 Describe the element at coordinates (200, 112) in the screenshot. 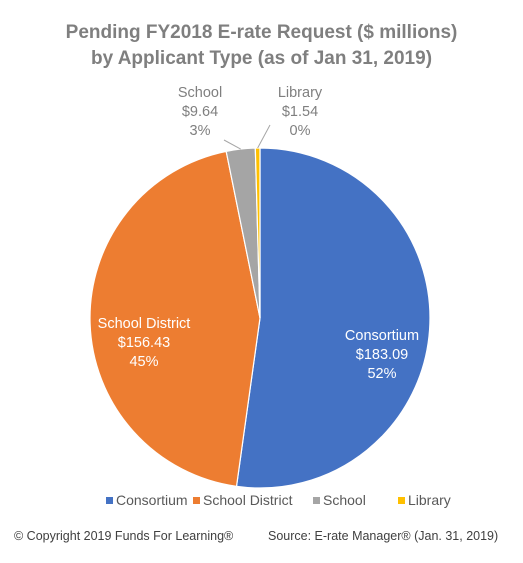

I see `data-label-school-value: $9.64` at that location.